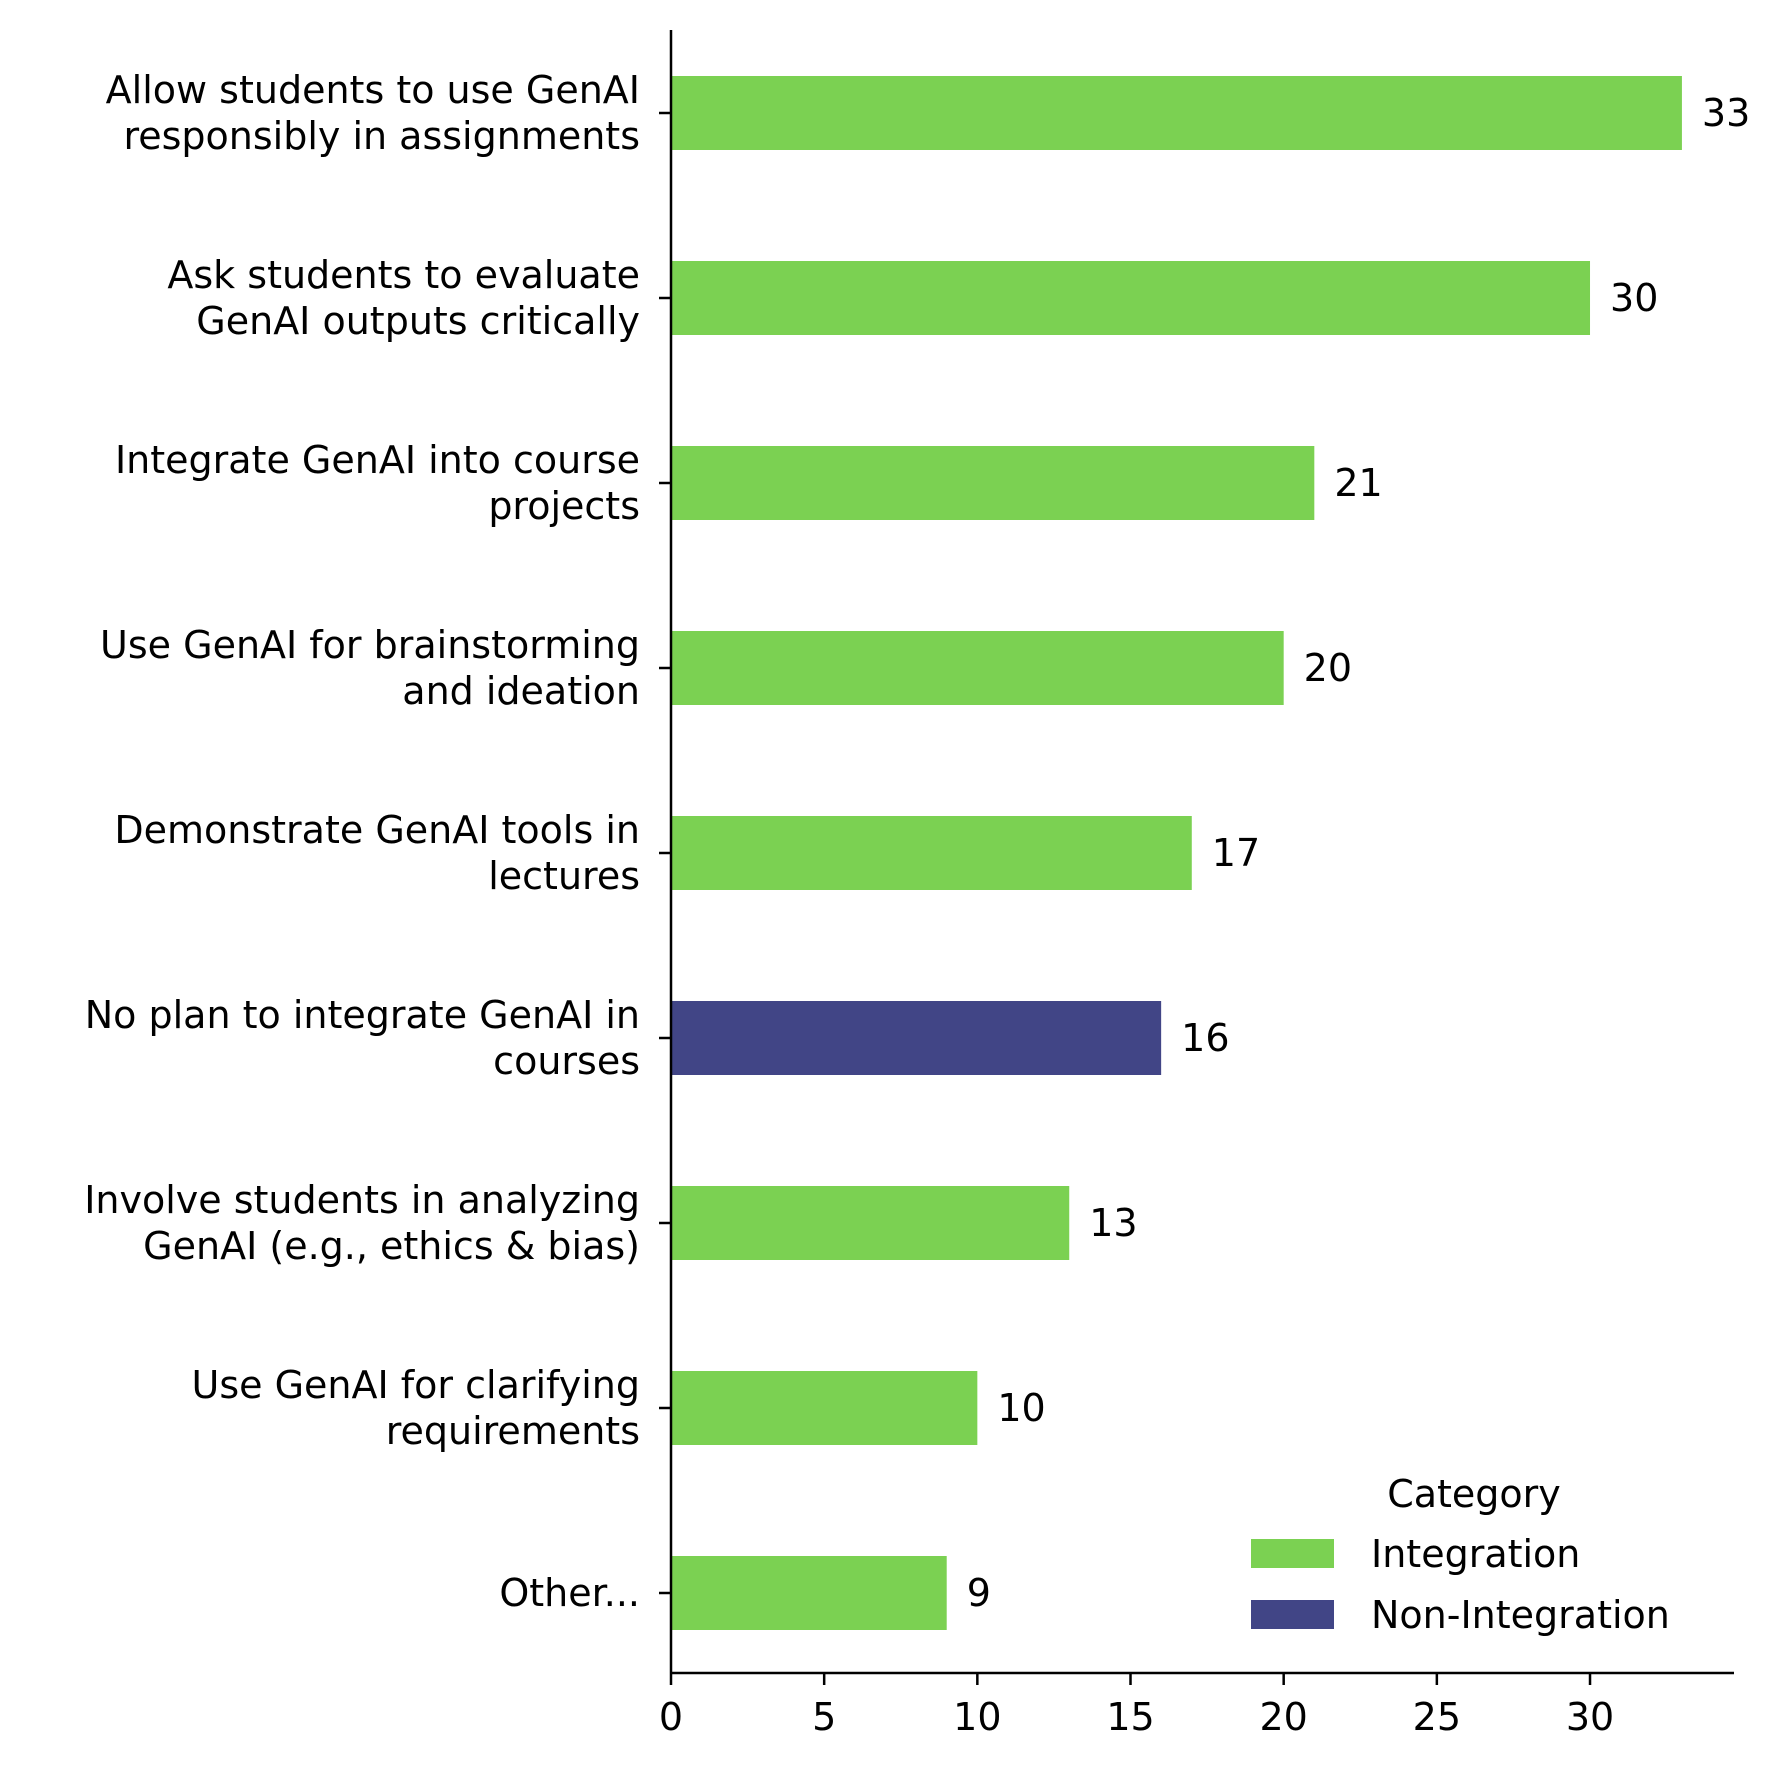  I want to click on category-label-7-line-1: requirements, so click(513, 1431).